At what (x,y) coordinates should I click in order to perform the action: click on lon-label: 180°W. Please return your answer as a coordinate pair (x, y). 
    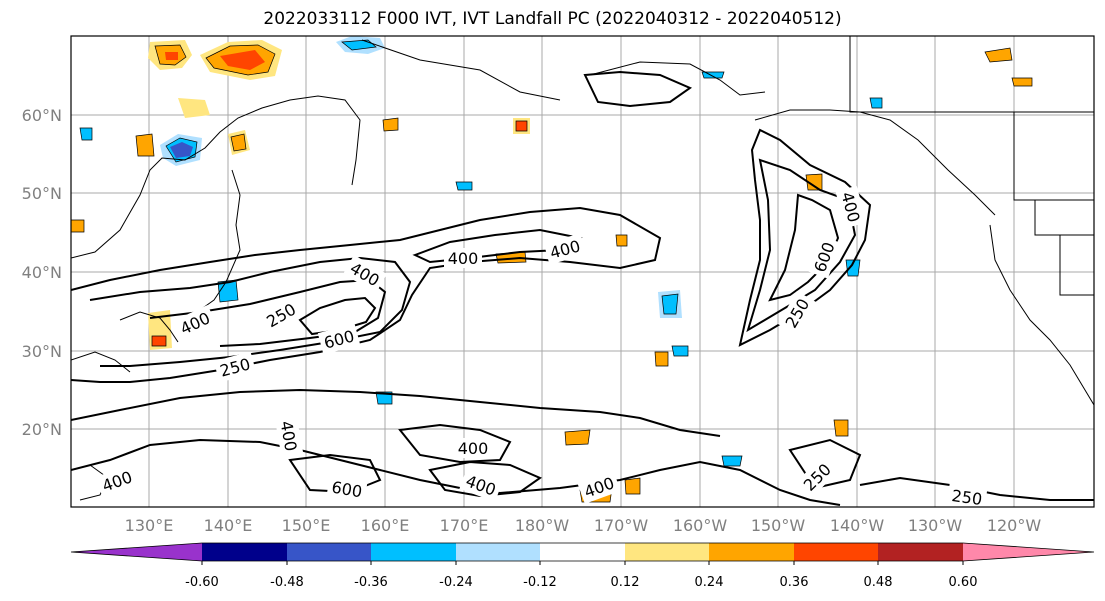
    Looking at the image, I should click on (542, 525).